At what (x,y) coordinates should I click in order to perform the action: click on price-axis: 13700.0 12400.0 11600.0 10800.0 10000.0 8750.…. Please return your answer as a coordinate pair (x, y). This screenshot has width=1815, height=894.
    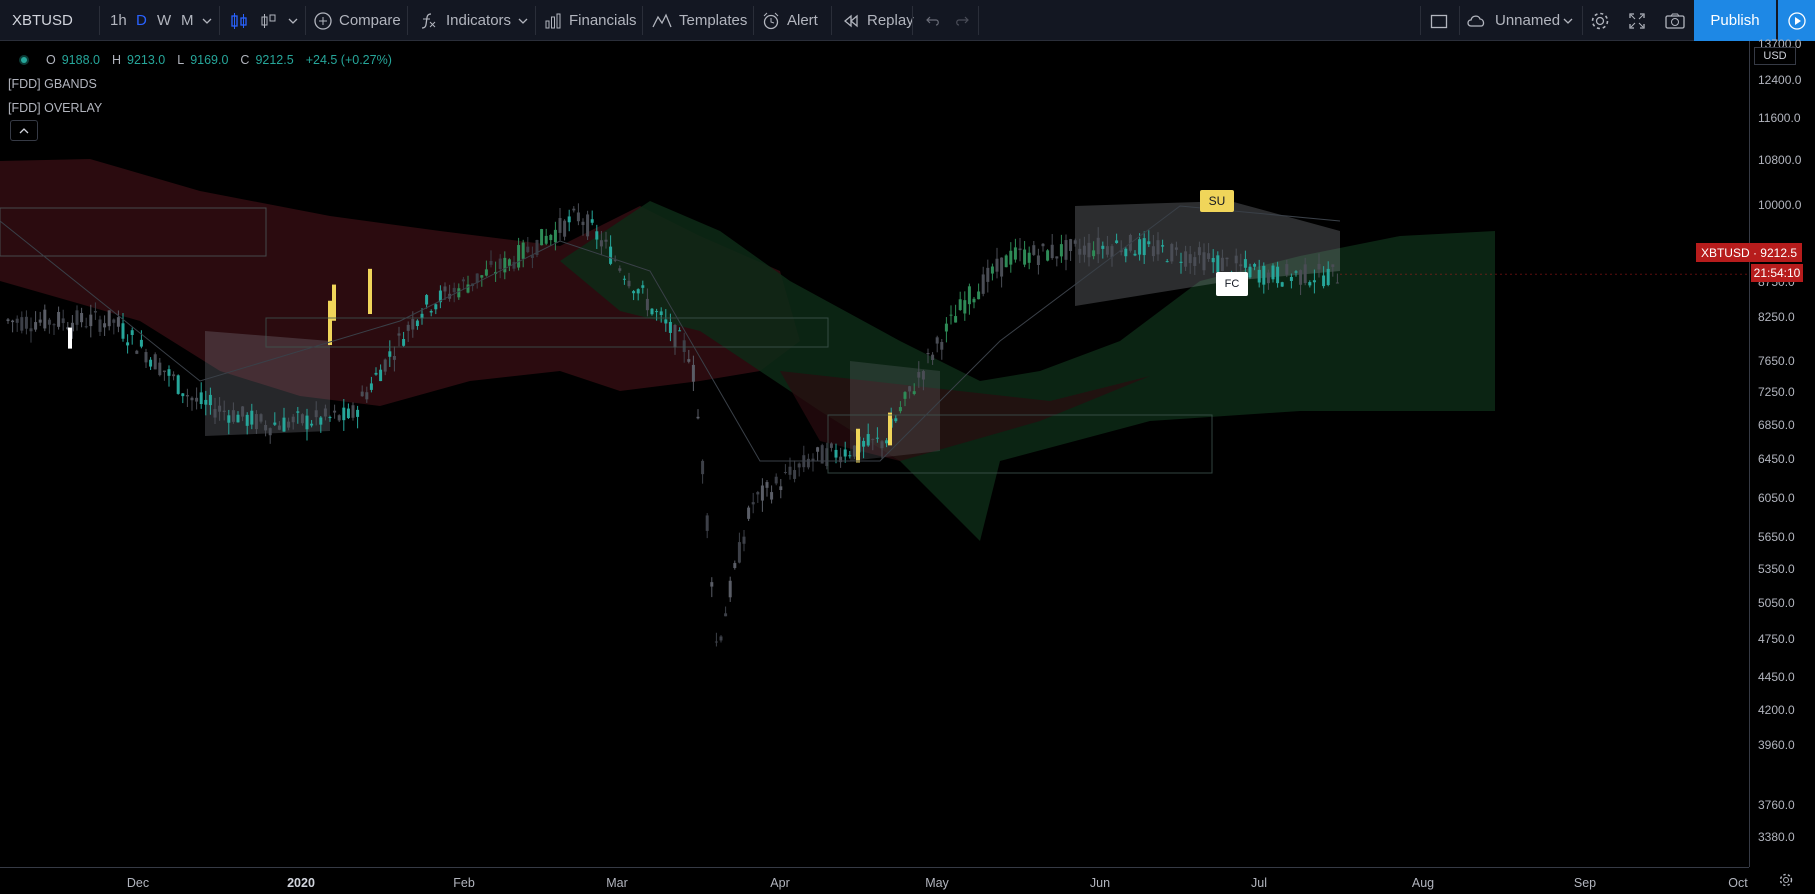
    Looking at the image, I should click on (1782, 452).